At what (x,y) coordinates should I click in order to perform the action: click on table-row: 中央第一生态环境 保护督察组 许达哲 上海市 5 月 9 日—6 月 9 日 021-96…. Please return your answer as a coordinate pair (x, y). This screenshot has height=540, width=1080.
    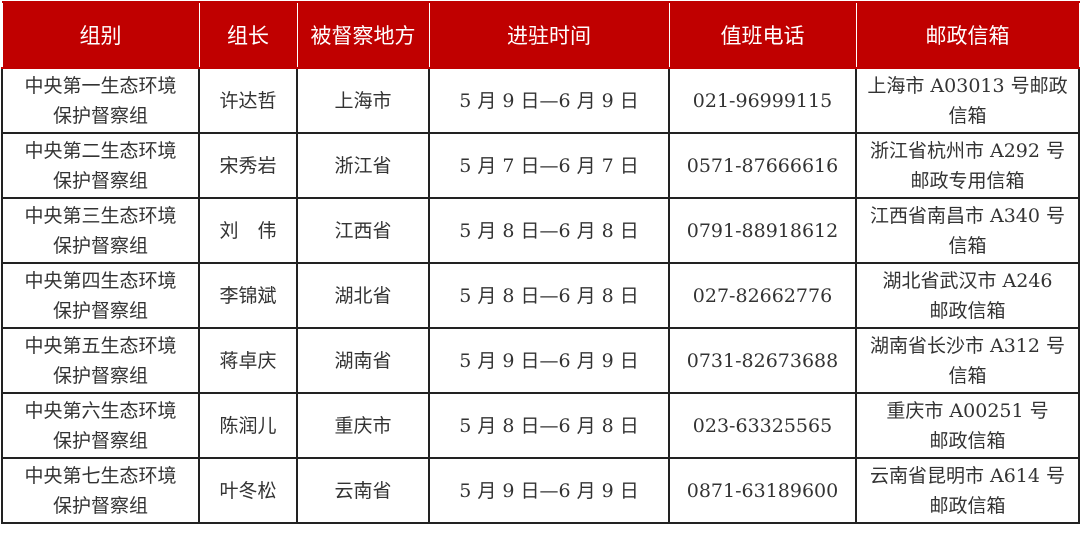
    Looking at the image, I should click on (540, 100).